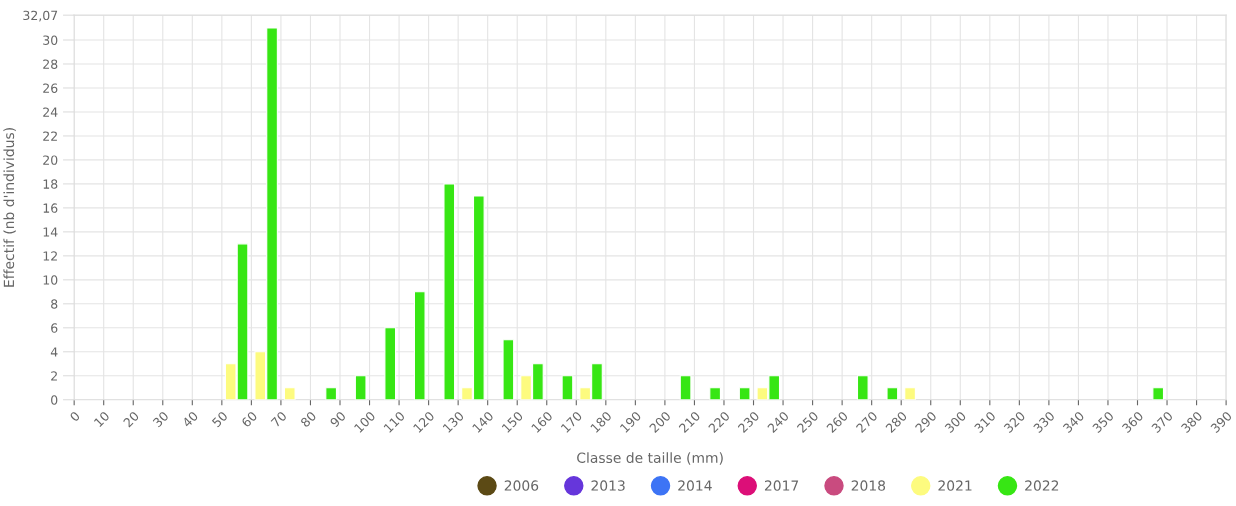 This screenshot has height=506, width=1236. What do you see at coordinates (512, 421) in the screenshot?
I see `x-tick-label: 150` at bounding box center [512, 421].